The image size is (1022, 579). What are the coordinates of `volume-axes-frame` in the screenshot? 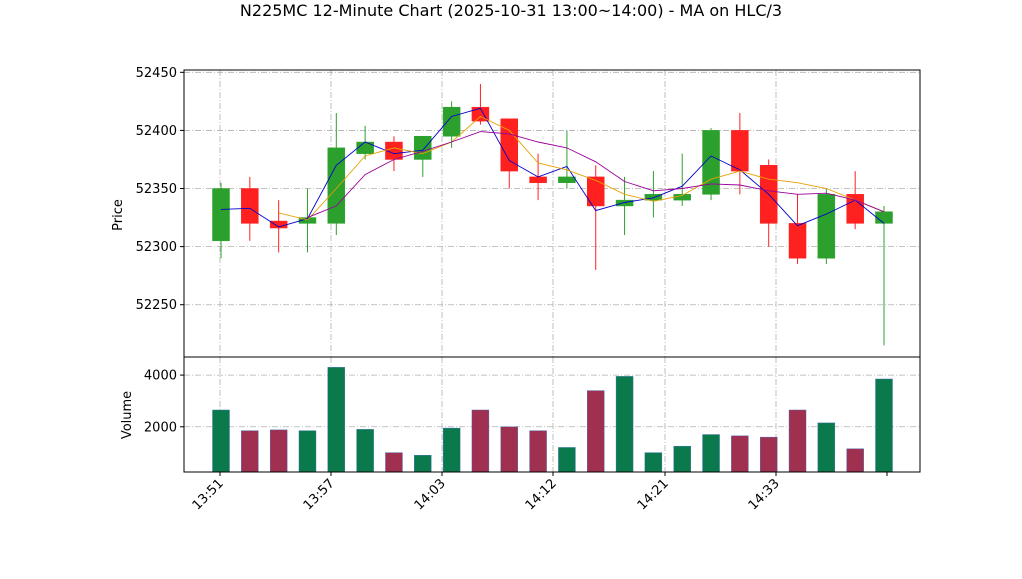 It's located at (552, 414).